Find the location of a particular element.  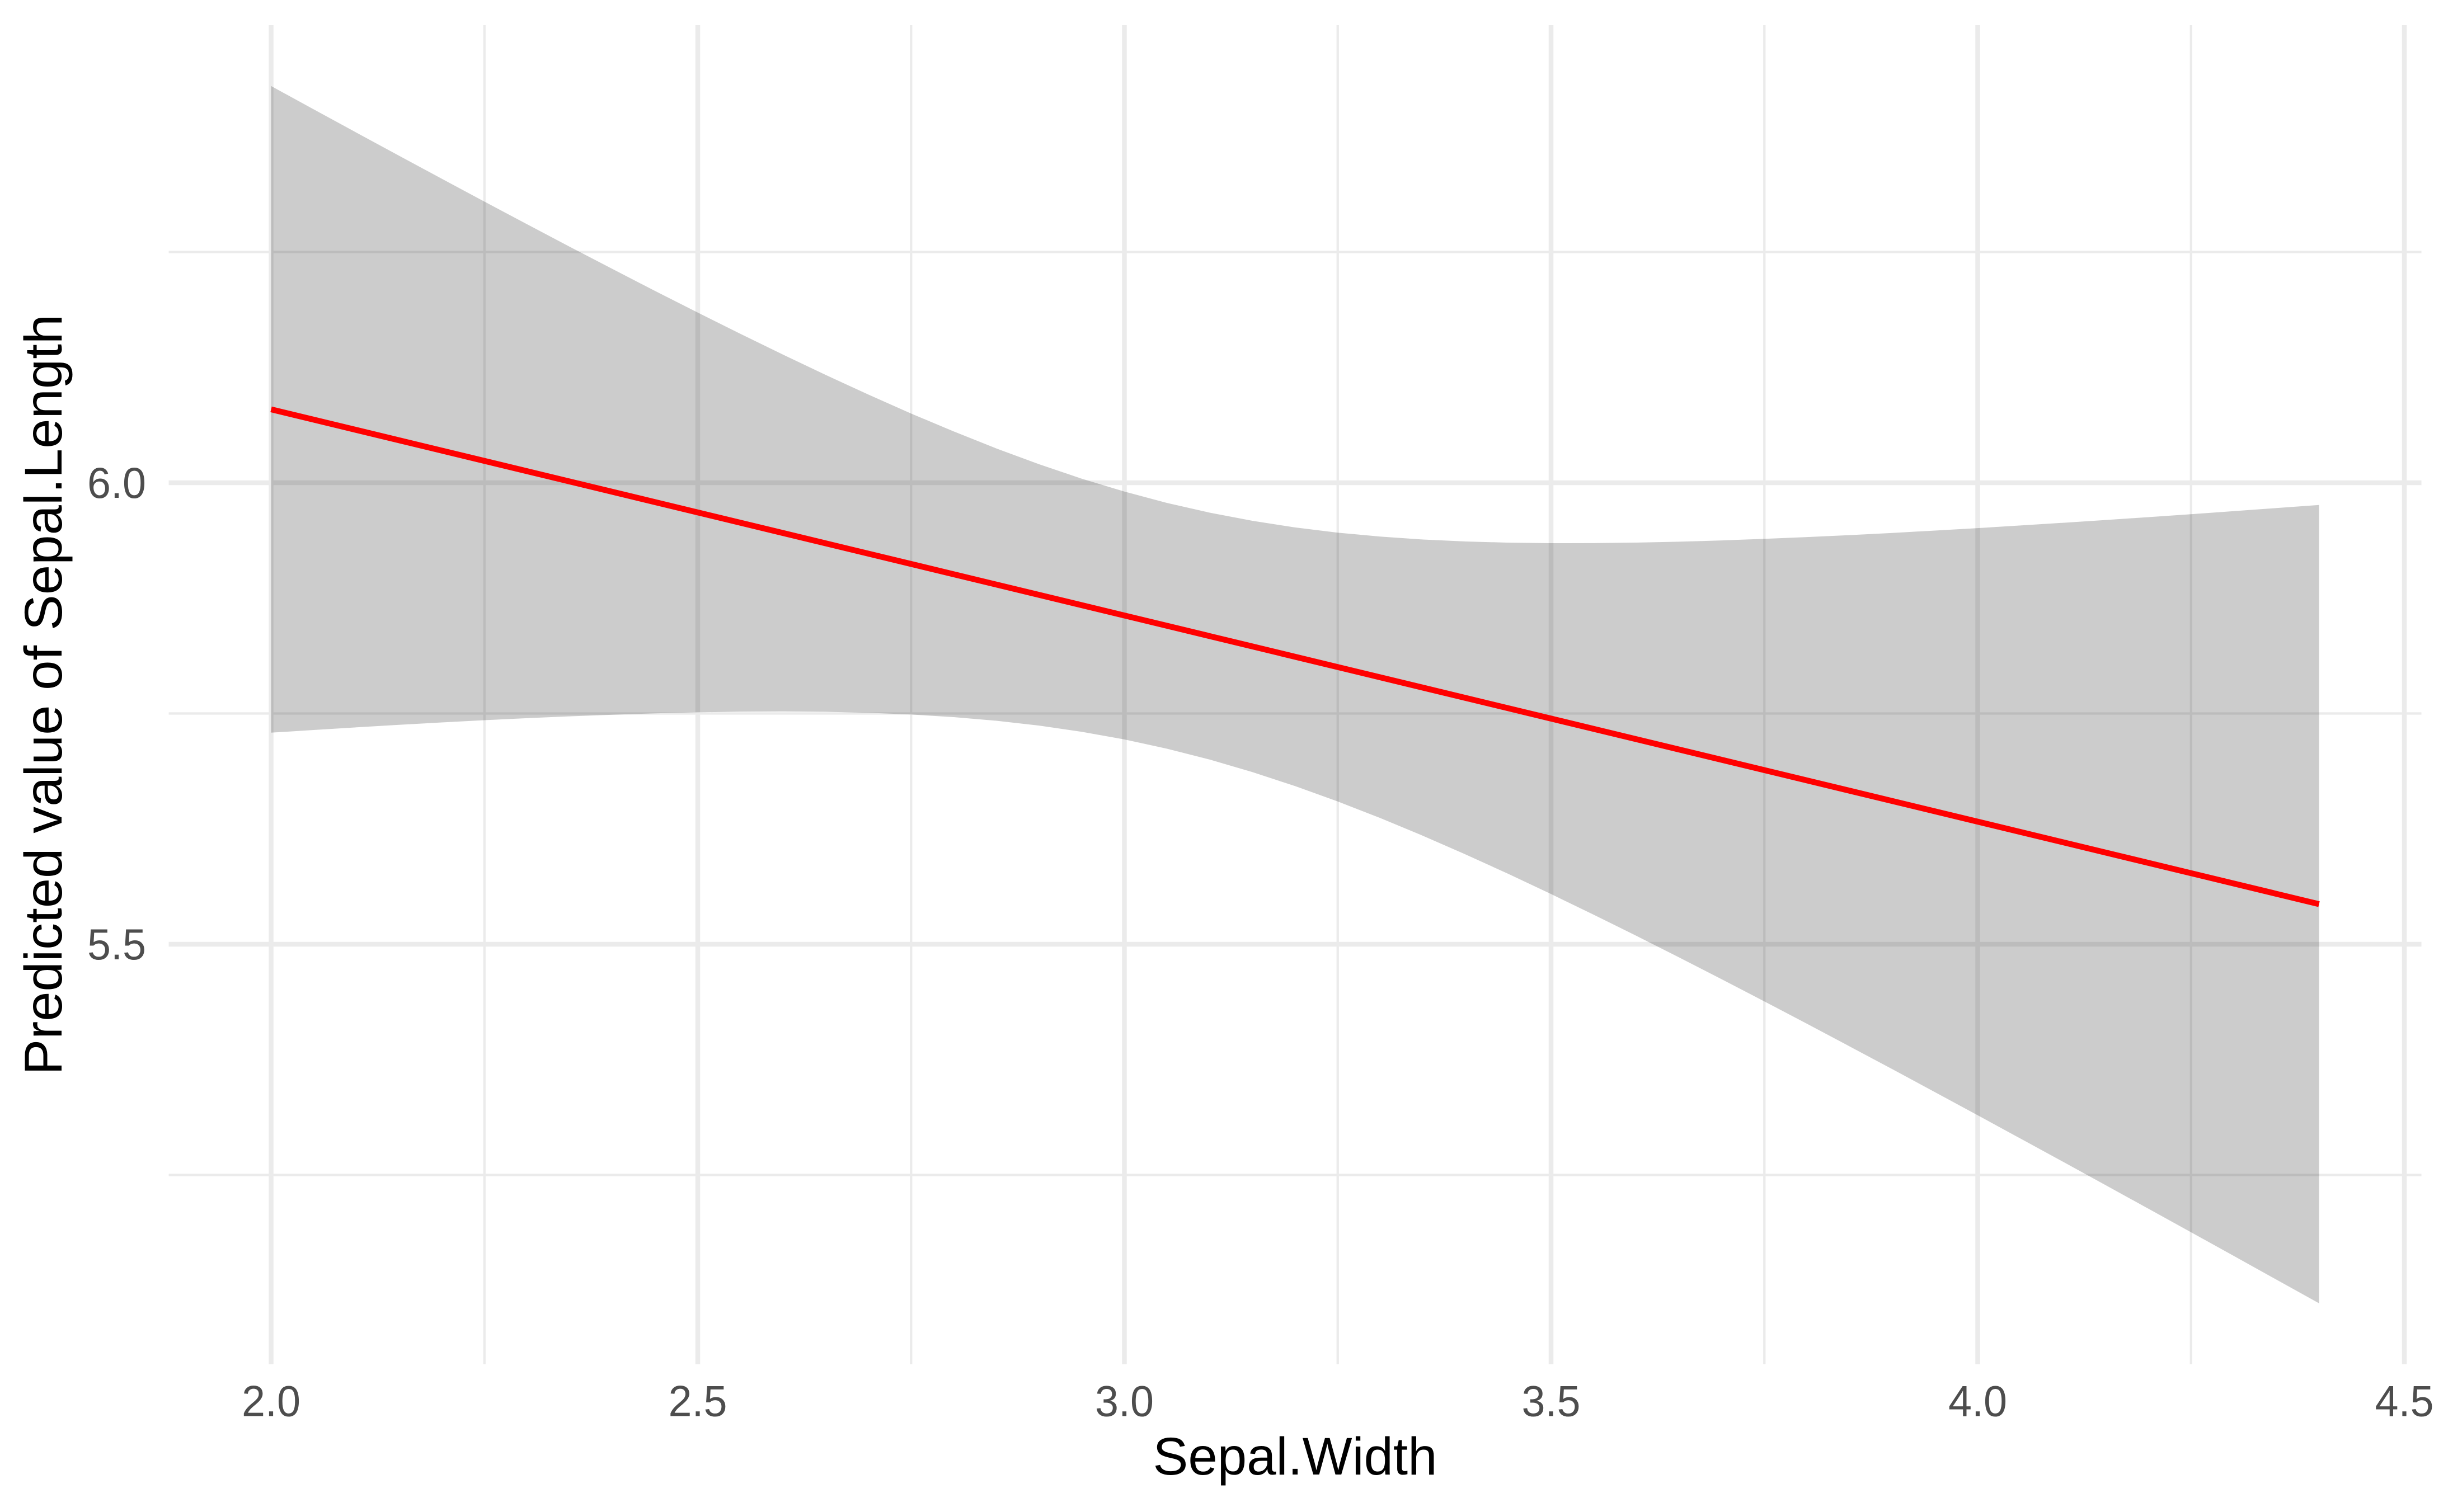

svg-text: 4.0 is located at coordinates (1977, 1402).